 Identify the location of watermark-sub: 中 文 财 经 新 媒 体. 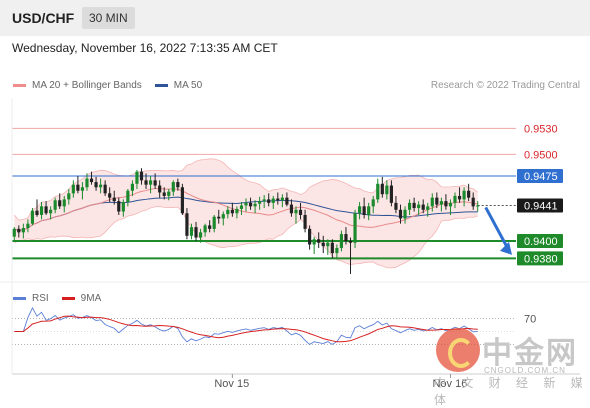
(511, 391).